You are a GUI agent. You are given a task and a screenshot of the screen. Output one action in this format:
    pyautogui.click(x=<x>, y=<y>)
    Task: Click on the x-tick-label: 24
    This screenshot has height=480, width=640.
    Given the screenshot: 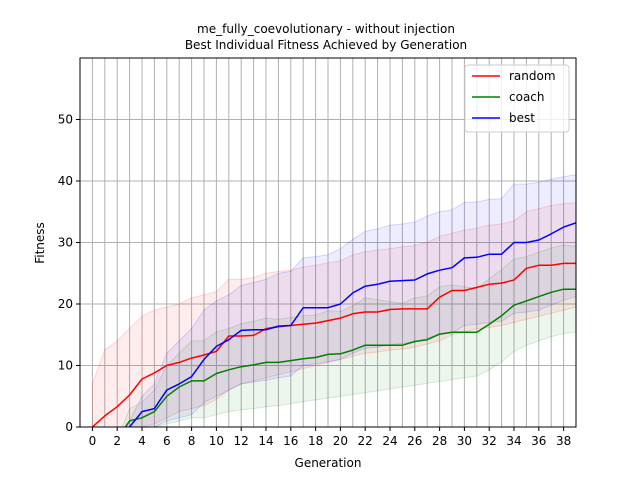 What is the action you would take?
    pyautogui.click(x=389, y=441)
    